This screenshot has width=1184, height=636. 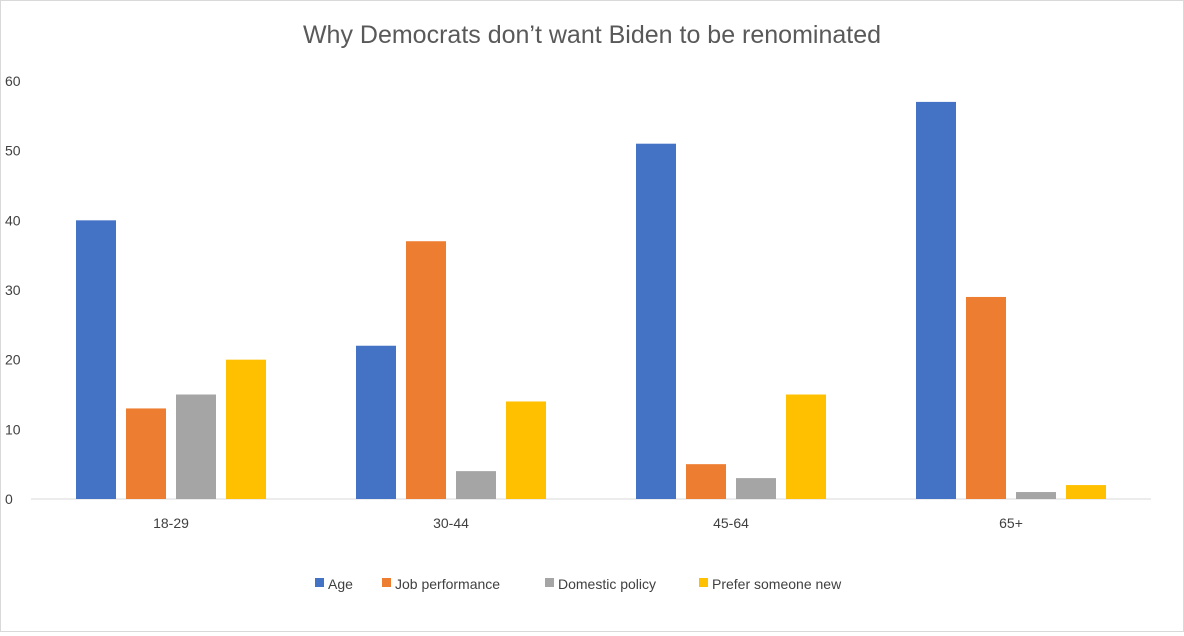 I want to click on x-tick-label: 18-29, so click(x=171, y=523).